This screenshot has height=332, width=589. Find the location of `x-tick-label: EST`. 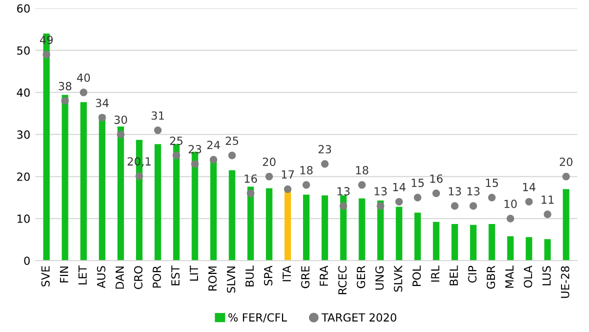

x-tick-label: EST is located at coordinates (175, 275).